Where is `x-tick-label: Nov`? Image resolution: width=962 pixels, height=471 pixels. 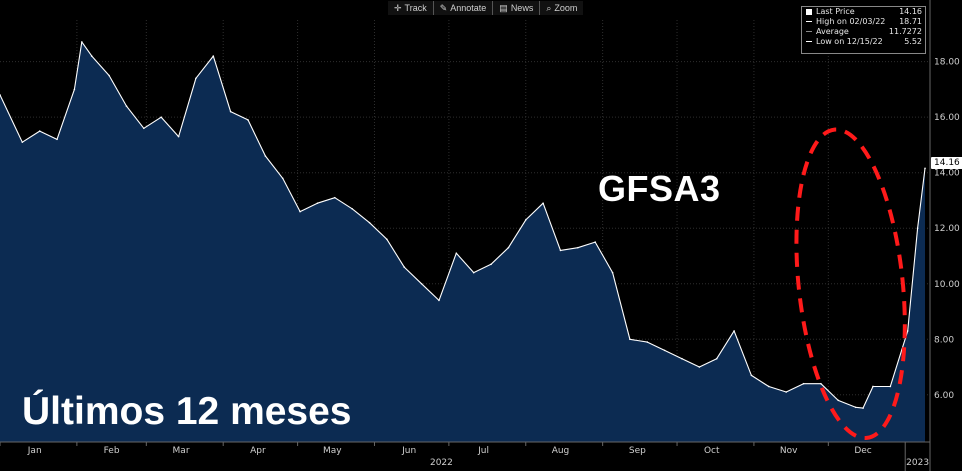 x-tick-label: Nov is located at coordinates (789, 451).